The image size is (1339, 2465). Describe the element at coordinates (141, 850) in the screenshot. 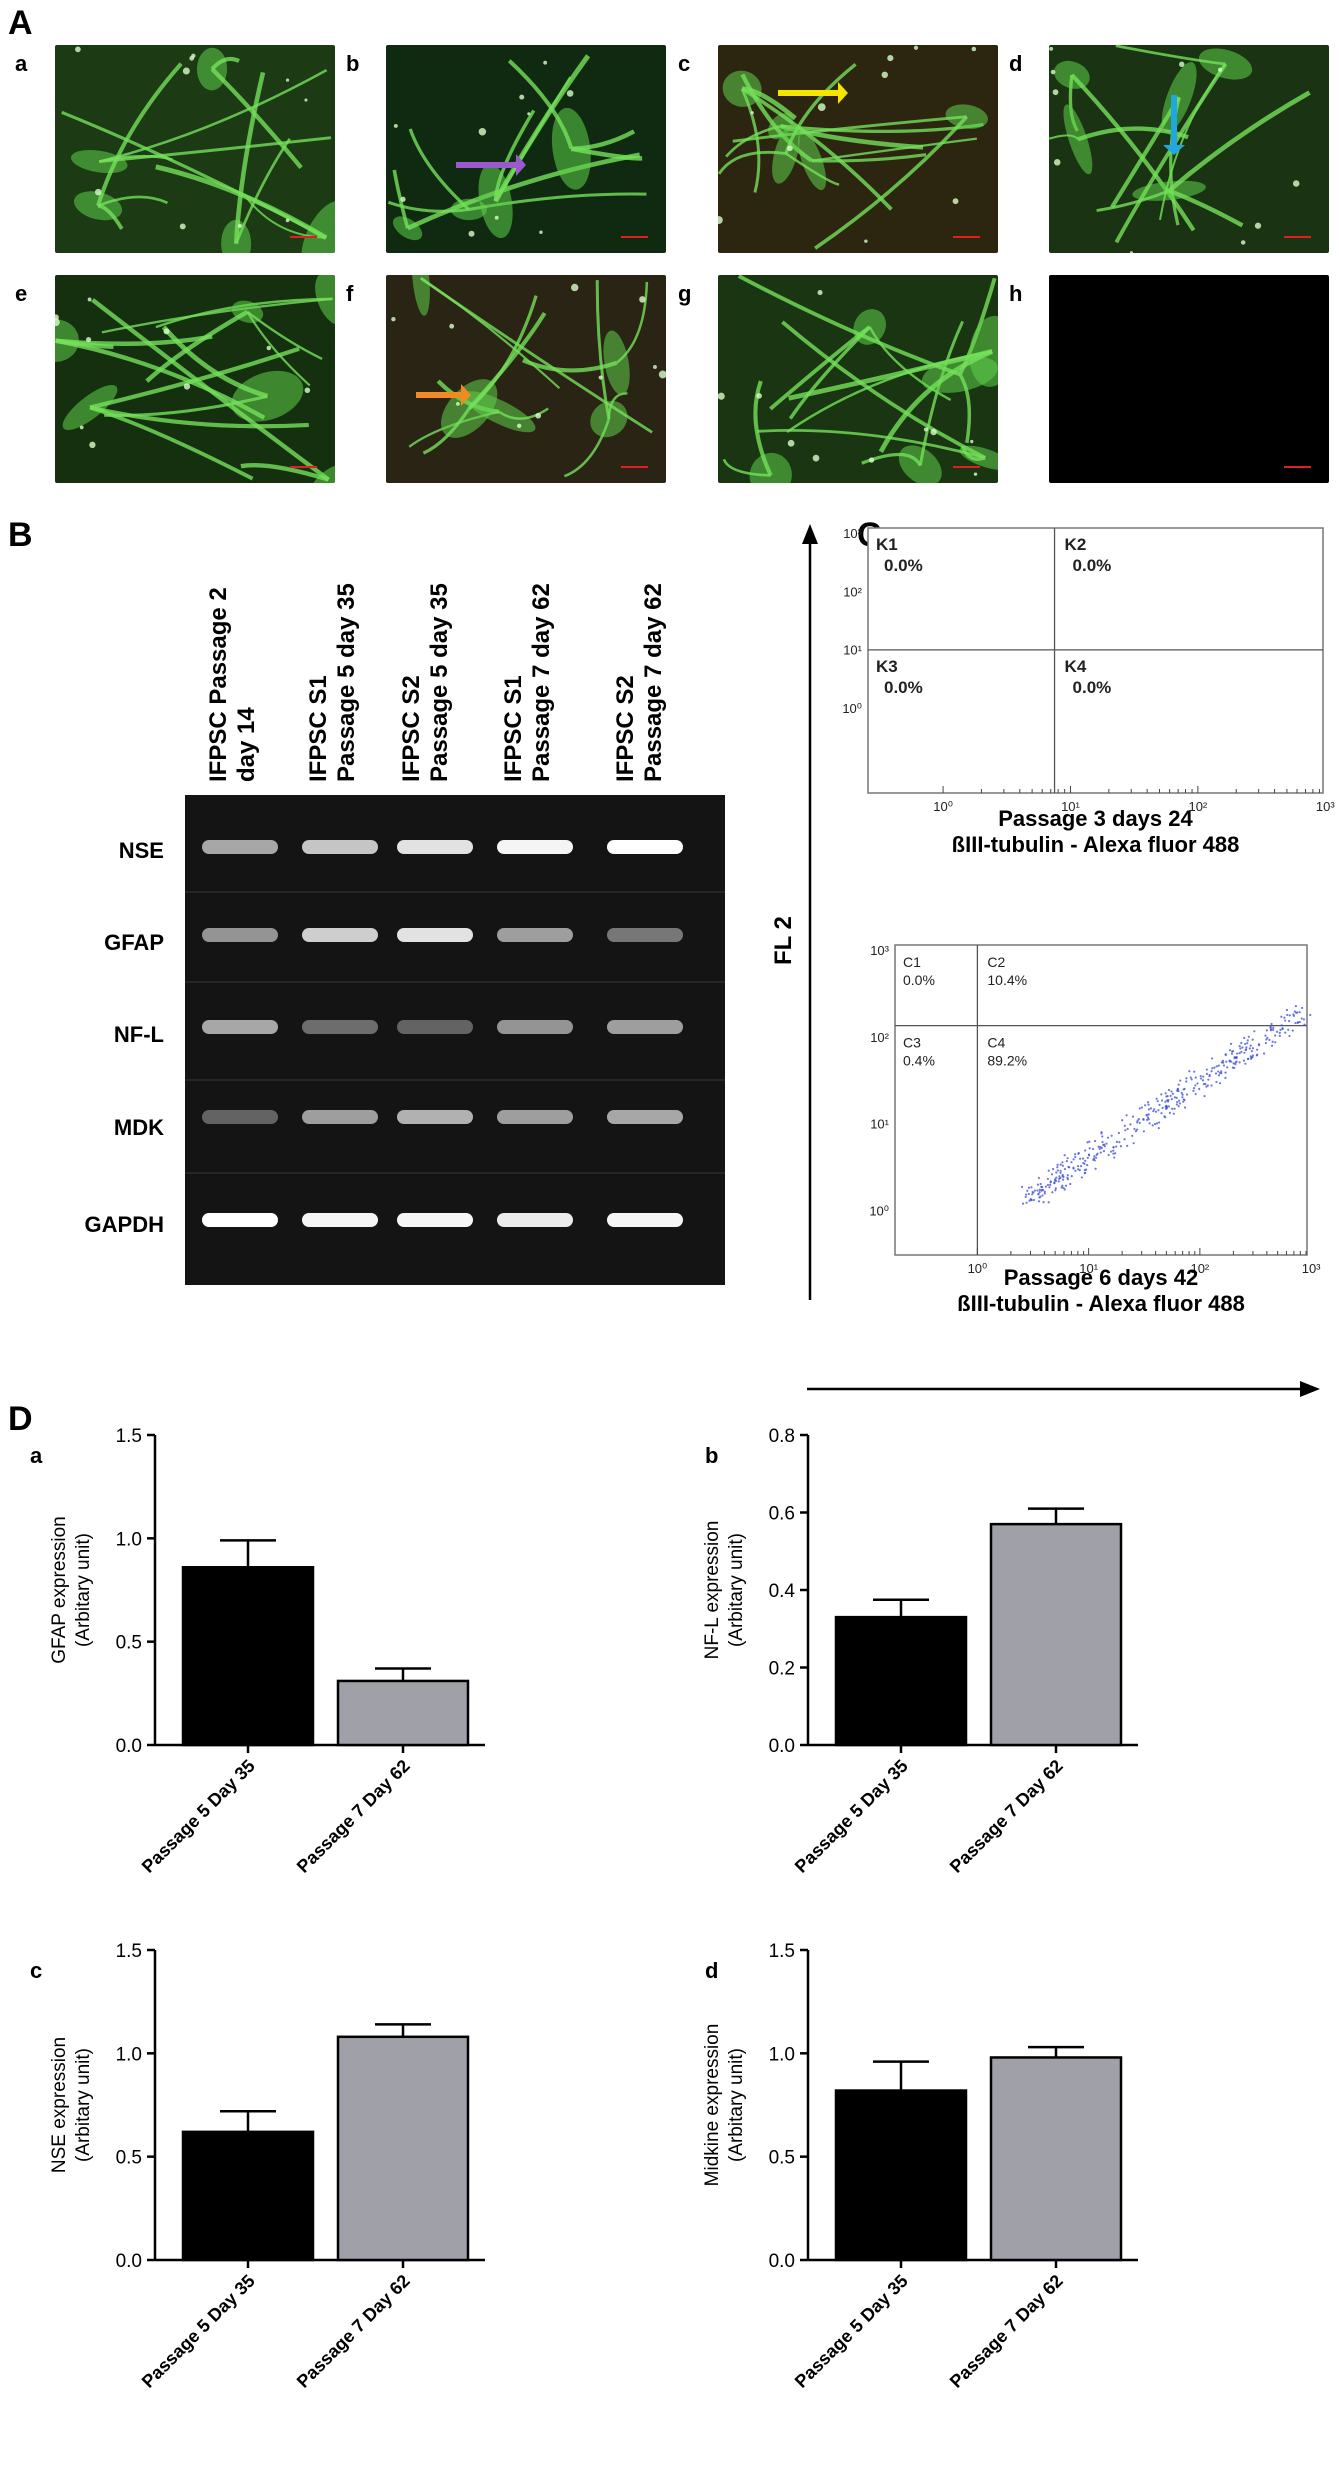

I see `gel-gene-label: NSE` at that location.